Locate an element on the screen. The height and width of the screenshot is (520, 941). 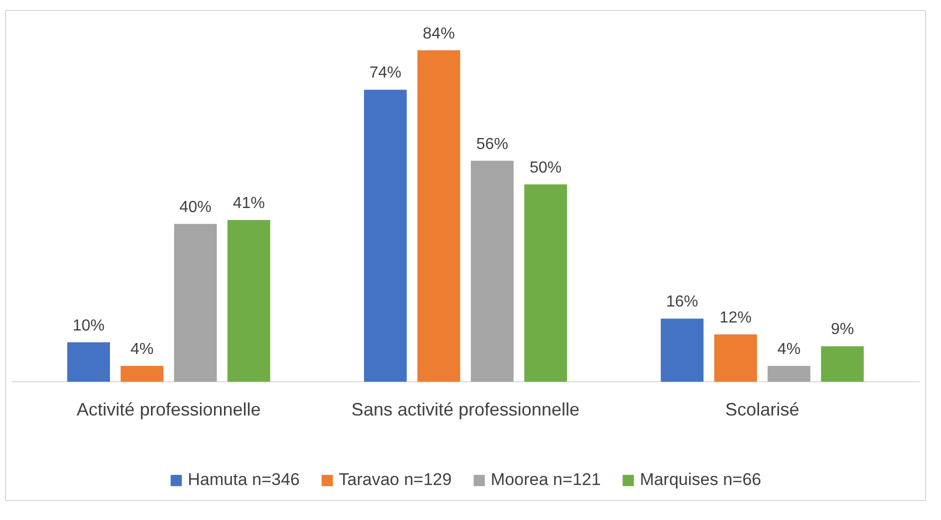
data-label: 74% is located at coordinates (385, 73).